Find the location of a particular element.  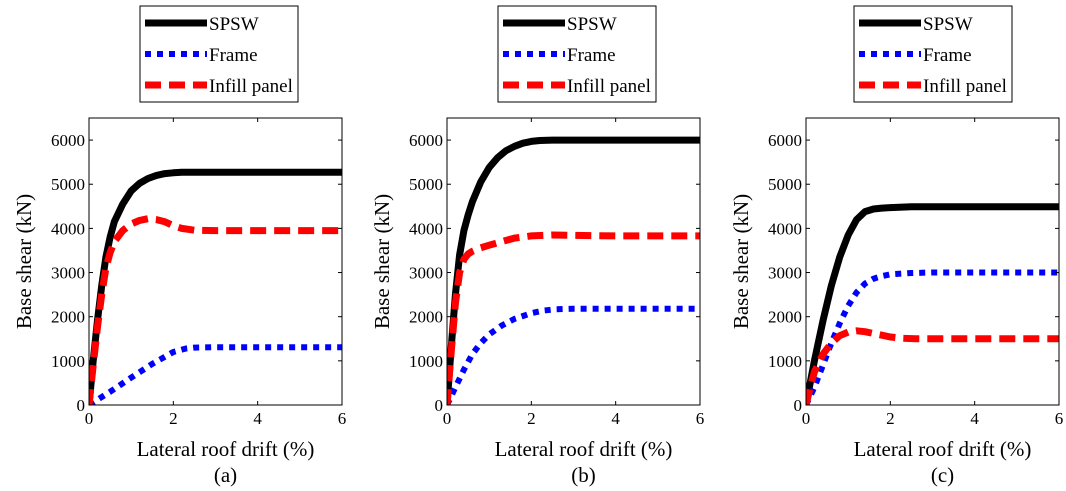

panel-caption: (b) is located at coordinates (583, 475).